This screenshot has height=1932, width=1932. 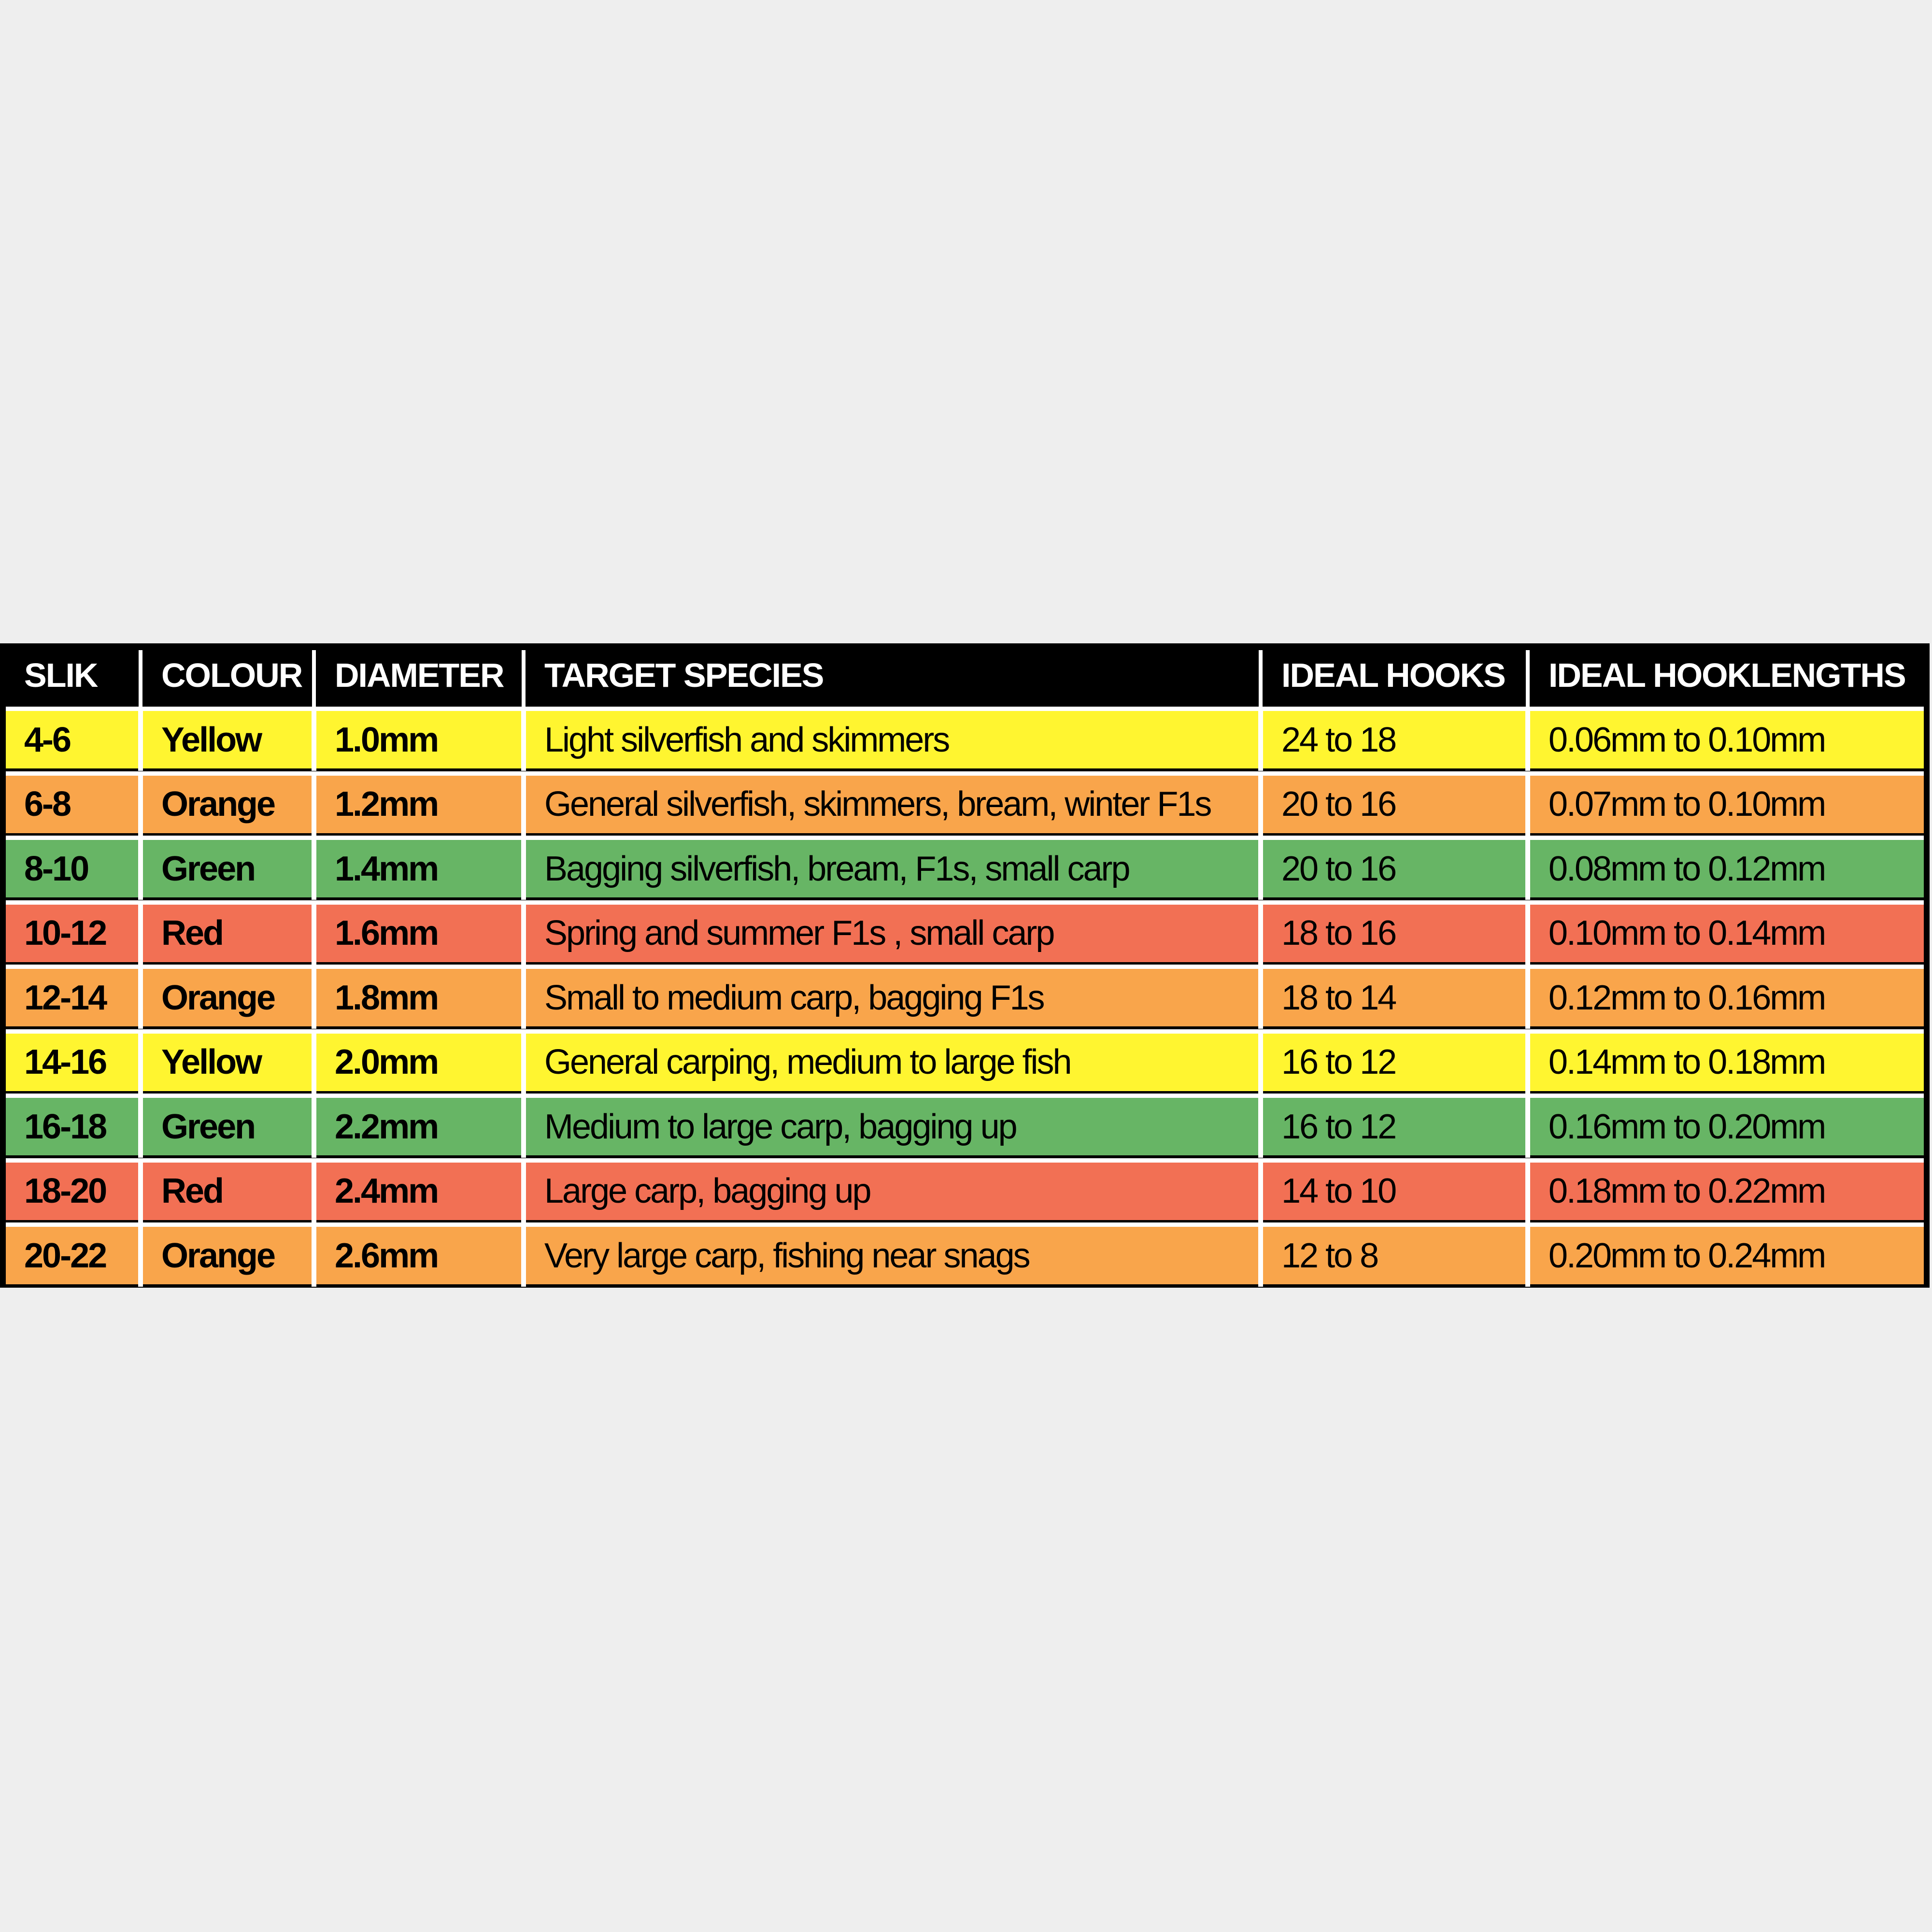 I want to click on cell-ideal-hooklengths: 0.20mm to 0.24mm, so click(x=1727, y=1255).